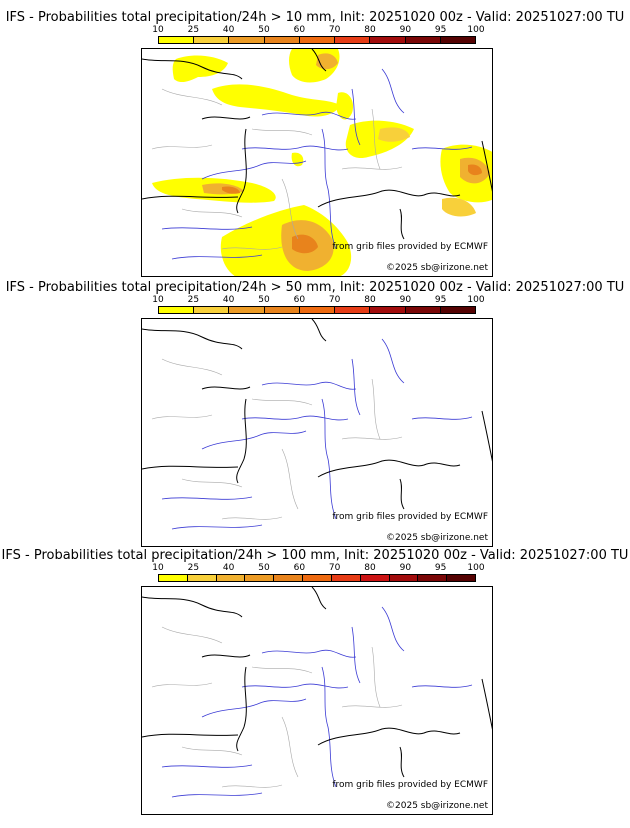  What do you see at coordinates (231, 190) in the screenshot?
I see `shade-biscay-max` at bounding box center [231, 190].